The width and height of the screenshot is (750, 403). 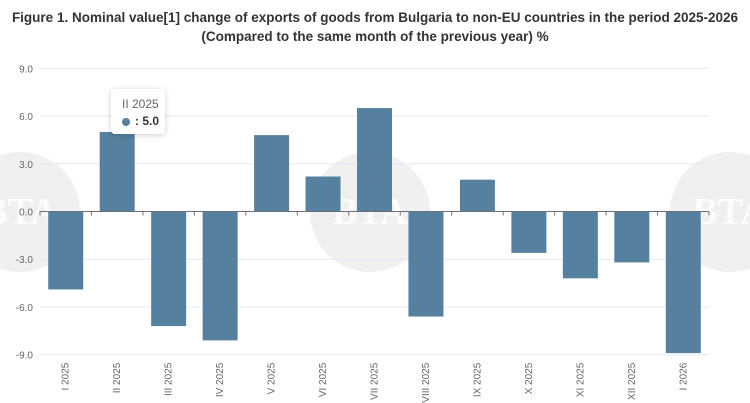 What do you see at coordinates (140, 104) in the screenshot?
I see `tooltip-label: II 2025` at bounding box center [140, 104].